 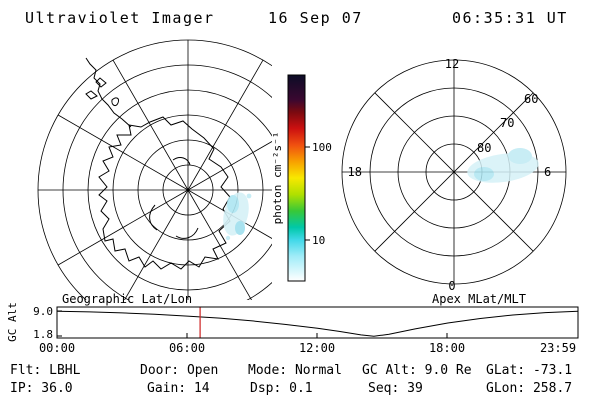 What do you see at coordinates (43, 334) in the screenshot?
I see `gc-alt-ytick-bottom: 1.8` at bounding box center [43, 334].